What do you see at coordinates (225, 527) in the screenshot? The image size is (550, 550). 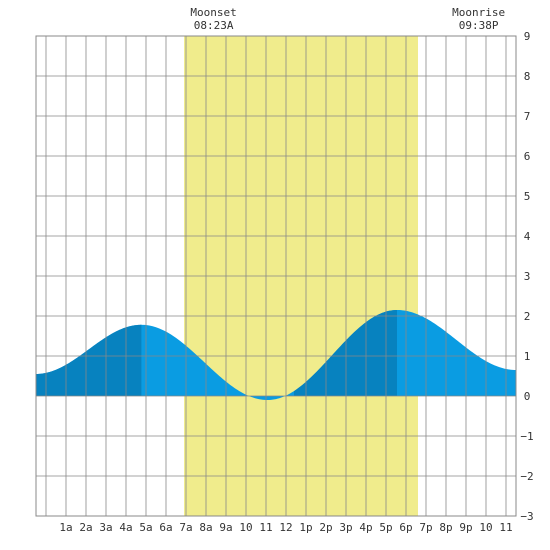 I see `x-tick-label: 9a` at bounding box center [225, 527].